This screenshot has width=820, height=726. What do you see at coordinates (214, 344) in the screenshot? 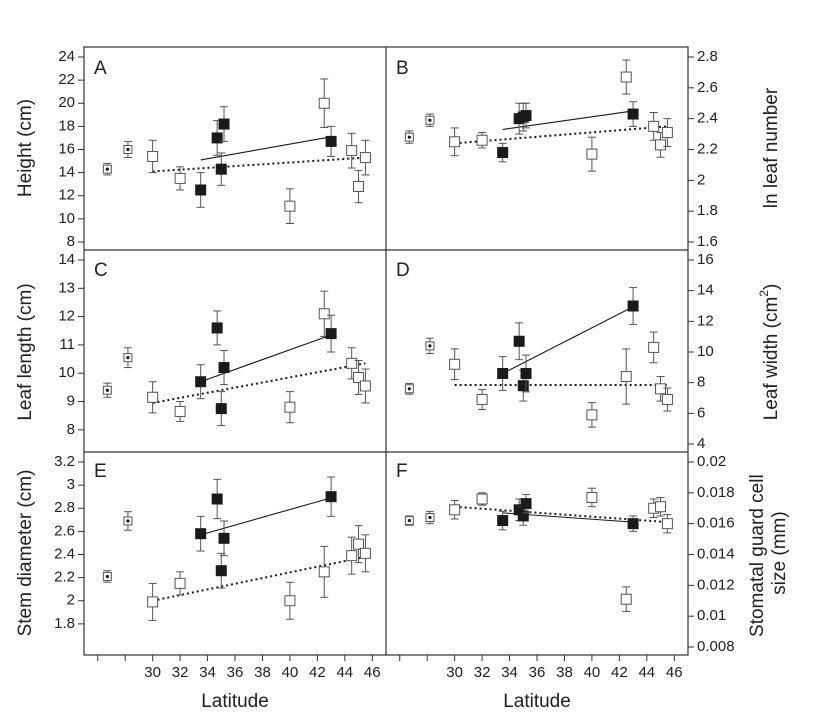
I see `panel-C-marks: 8 9 10 11 12 13 14` at bounding box center [214, 344].